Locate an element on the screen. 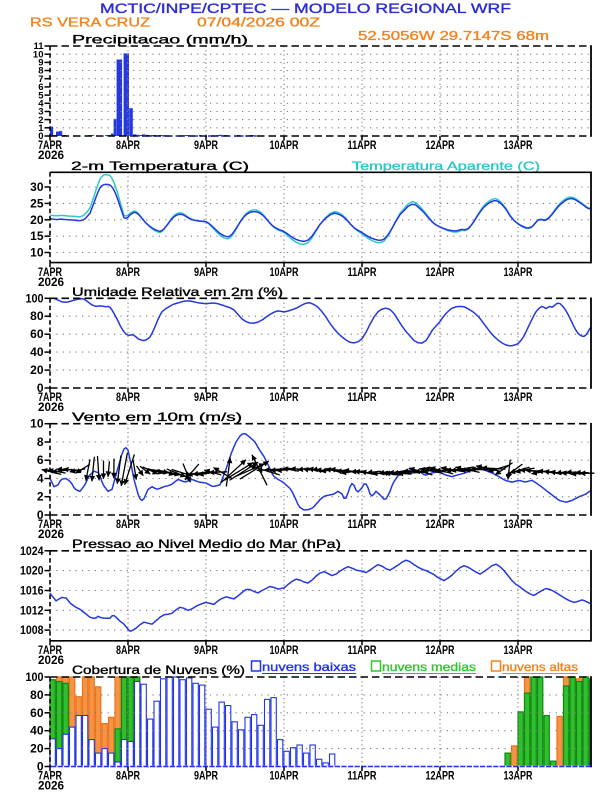  svg-text: Vento em 10m (m/s) is located at coordinates (157, 417).